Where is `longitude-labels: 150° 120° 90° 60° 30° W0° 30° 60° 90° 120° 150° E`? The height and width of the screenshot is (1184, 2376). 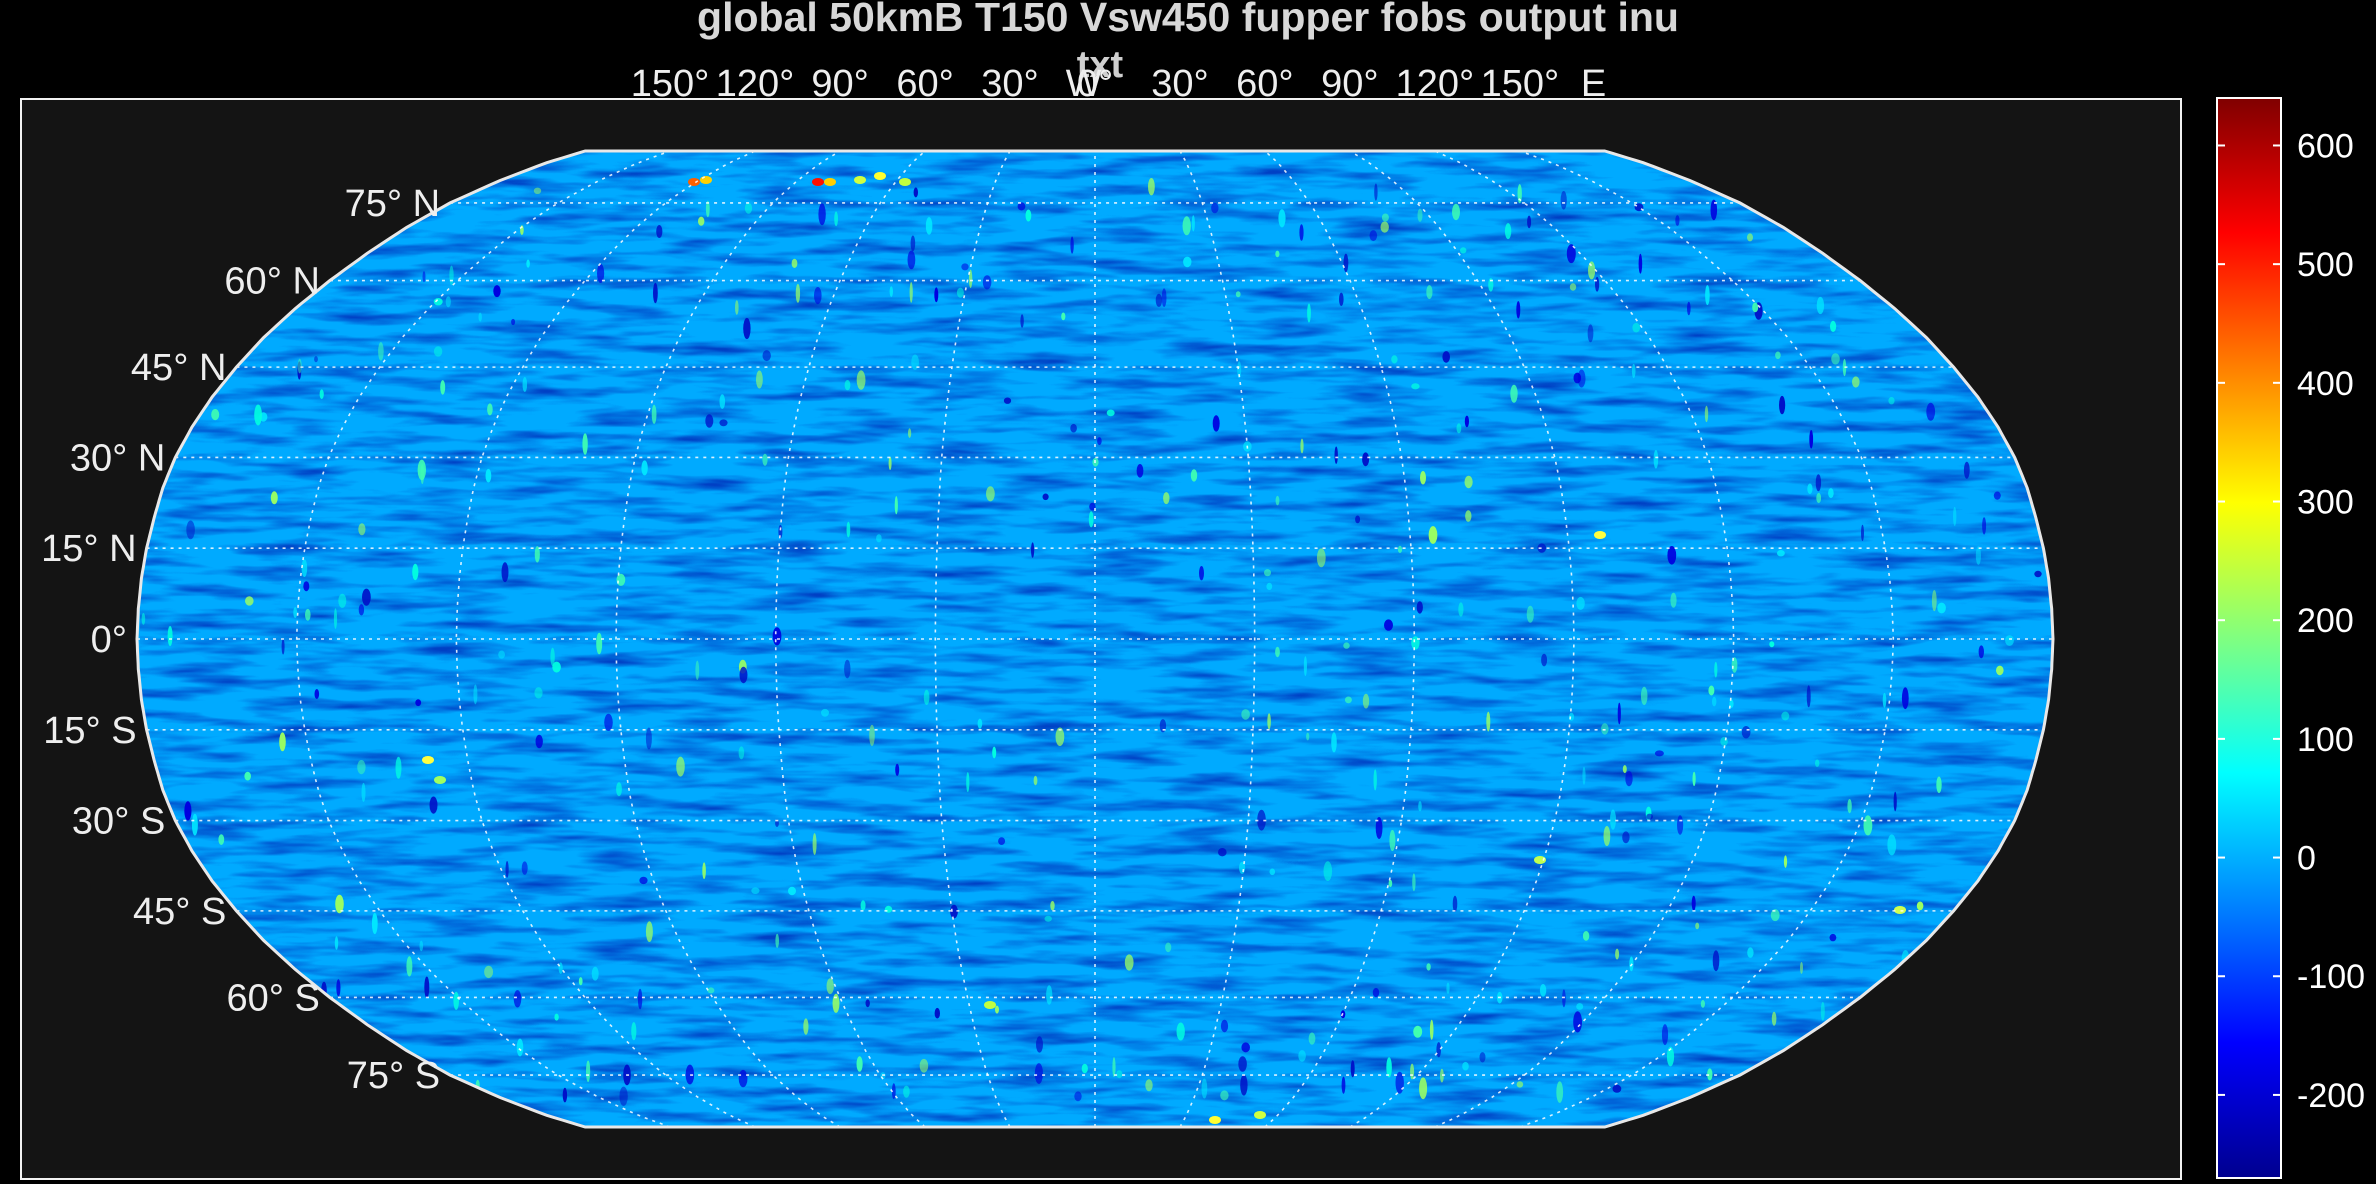
longitude-labels: 150° 120° 90° 60° 30° W0° 30° 60° 90° 120° 150° E is located at coordinates (1118, 84).